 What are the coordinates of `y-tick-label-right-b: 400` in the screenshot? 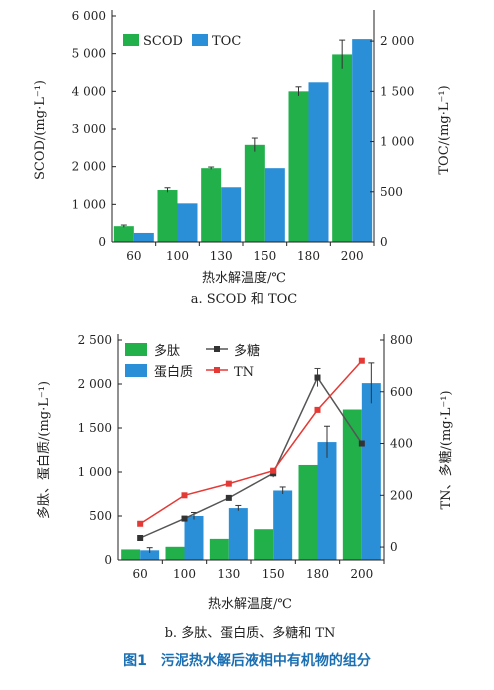 It's located at (401, 444).